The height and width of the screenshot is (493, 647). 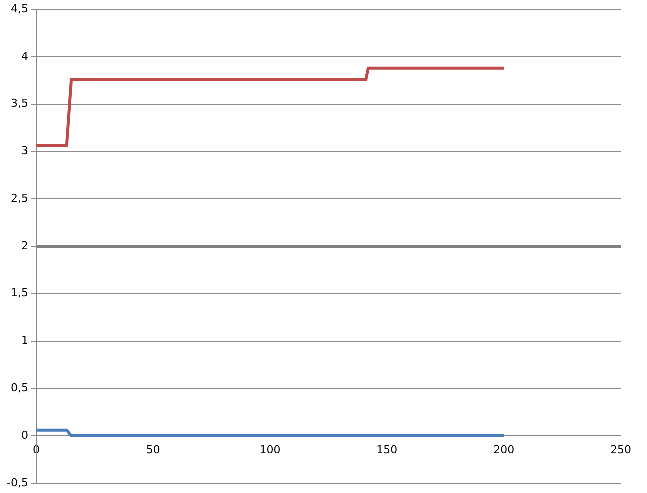 What do you see at coordinates (19, 388) in the screenshot?
I see `y-tick-label: 0,5` at bounding box center [19, 388].